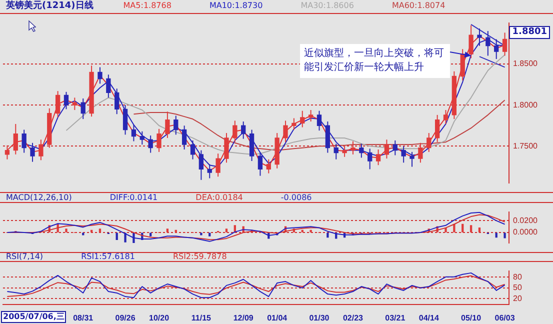  Describe the element at coordinates (159, 317) in the screenshot. I see `x-tick-label: 10/20` at that location.